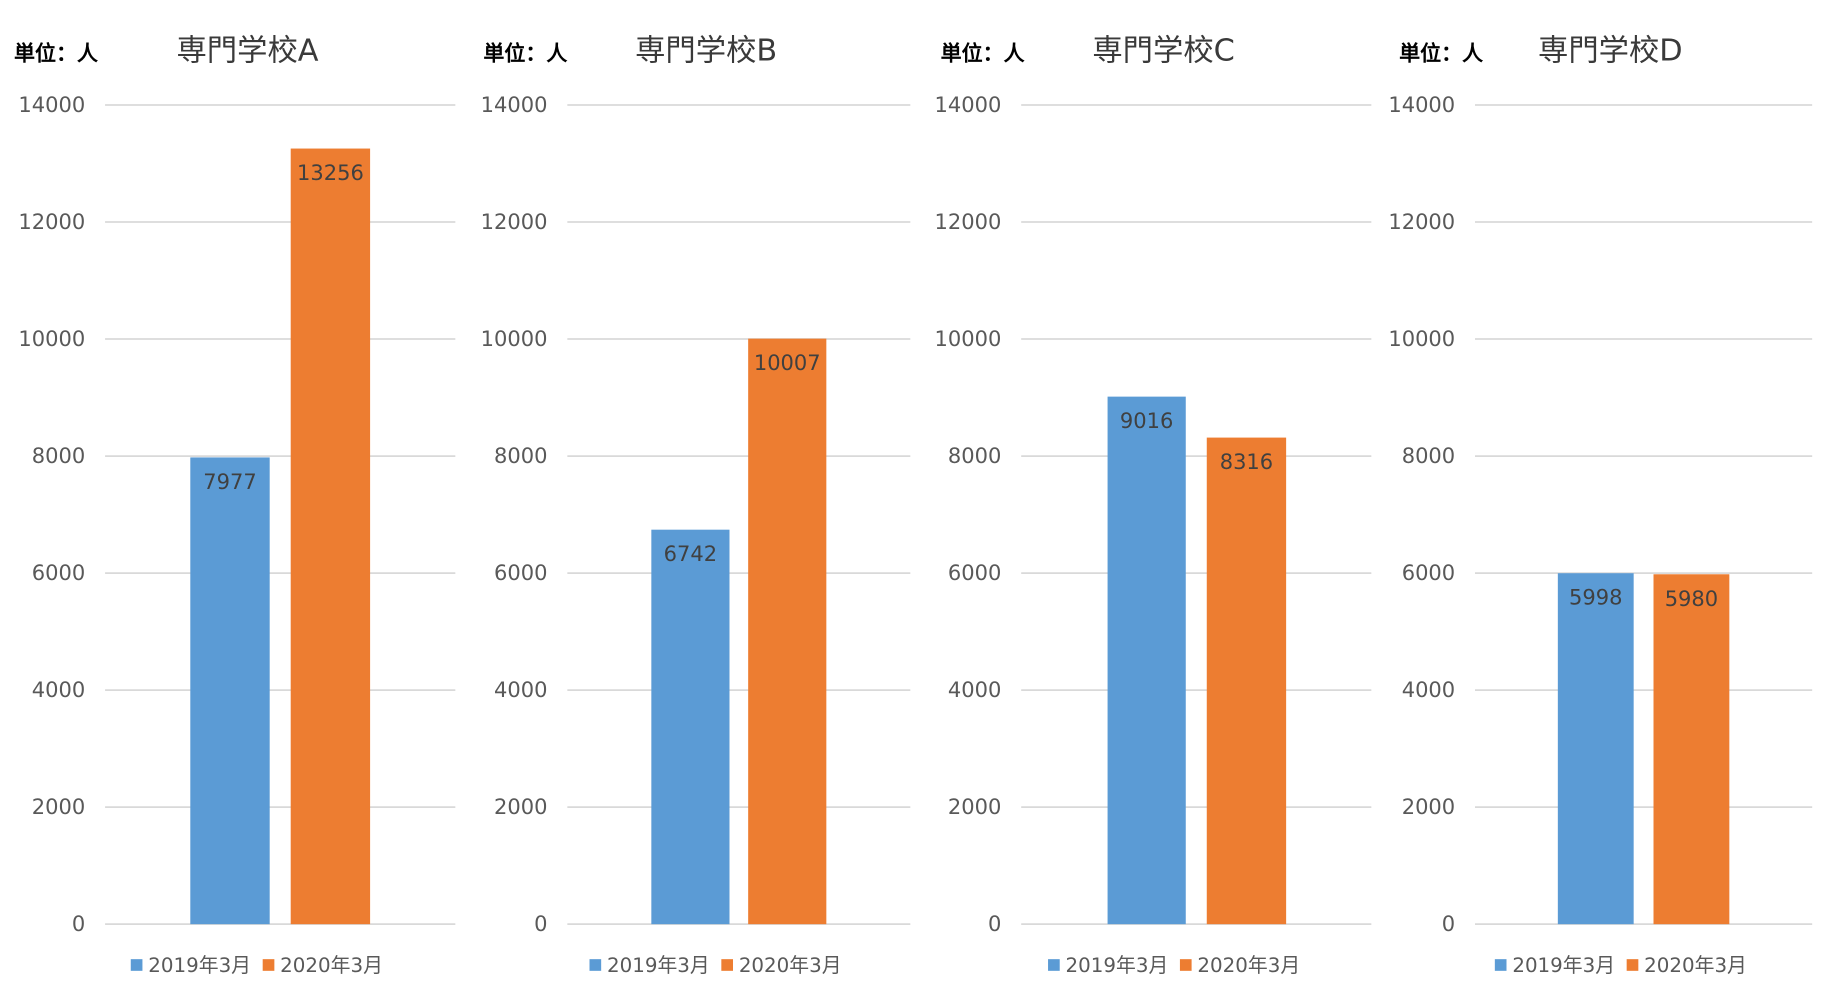 The image size is (1825, 986). I want to click on chart-title: 専門学校B, so click(706, 51).